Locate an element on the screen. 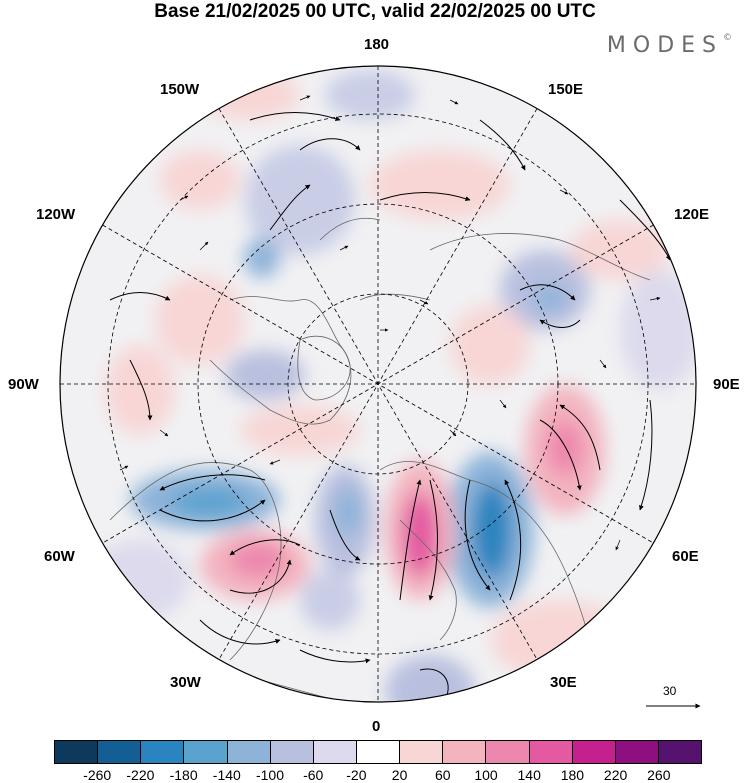  colorbar-tick-label: 140 is located at coordinates (529, 775).